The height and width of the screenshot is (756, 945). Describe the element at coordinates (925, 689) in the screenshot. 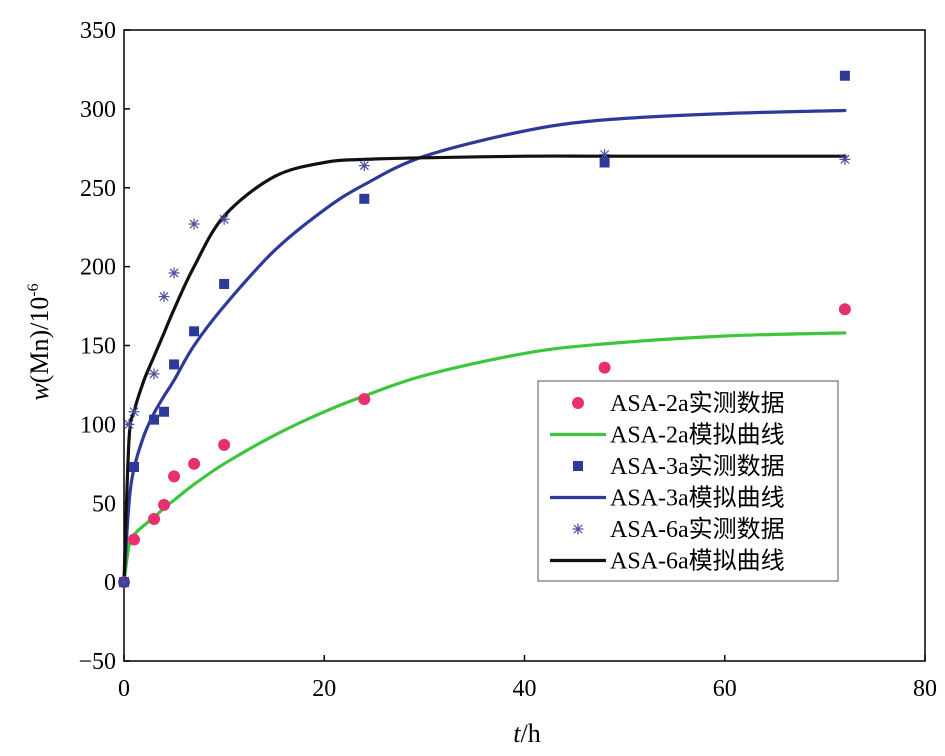

I see `x-tick-label: 80` at that location.